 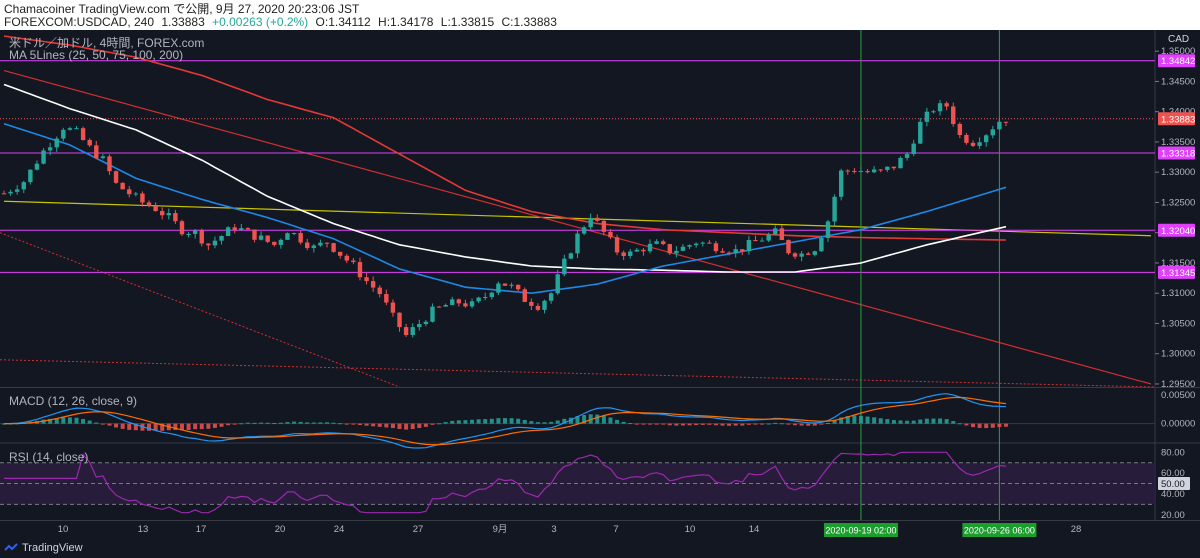 I want to click on level-tag-label: 1.34842, so click(x=1178, y=61).